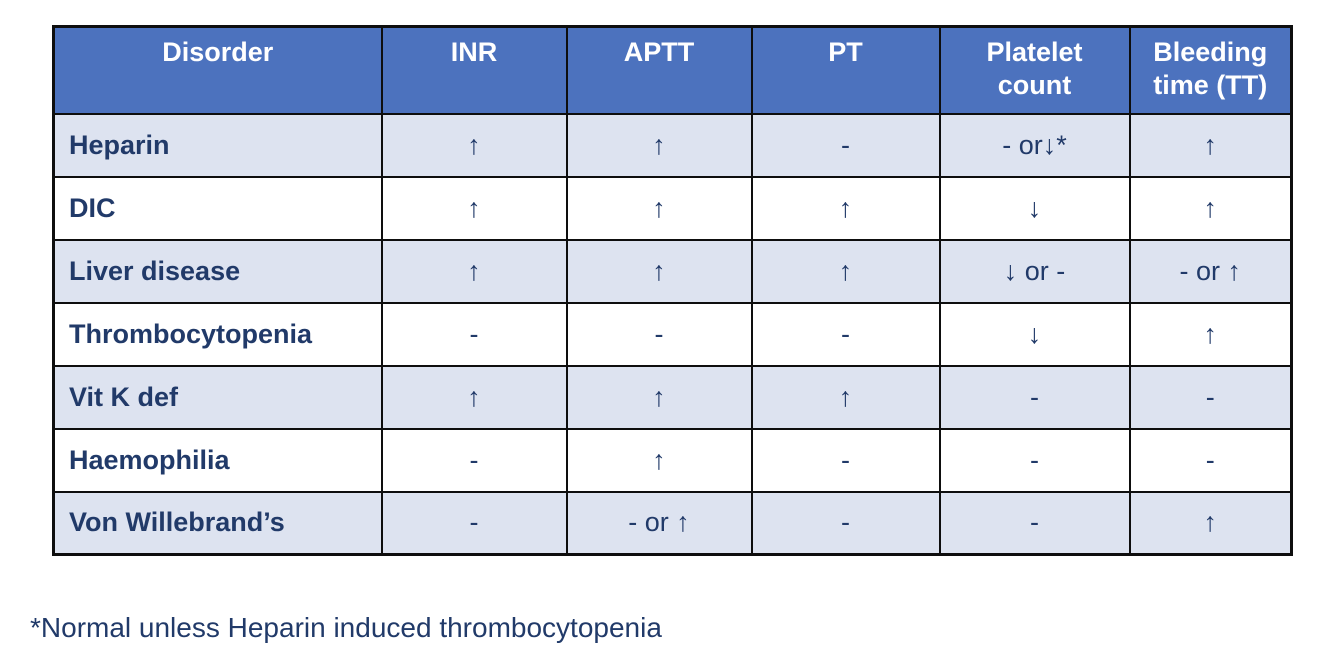 The image size is (1334, 663). I want to click on table-row-thrombocytopenia: Thrombocytopenia - - - ↓ ↑, so click(672, 334).